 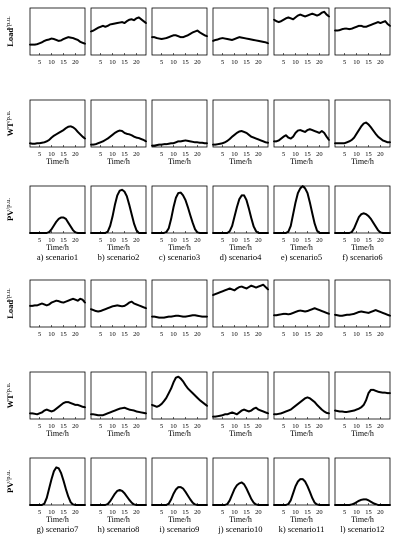 I want to click on panel-scenario8-load: 5 10 15 20, so click(x=118, y=308).